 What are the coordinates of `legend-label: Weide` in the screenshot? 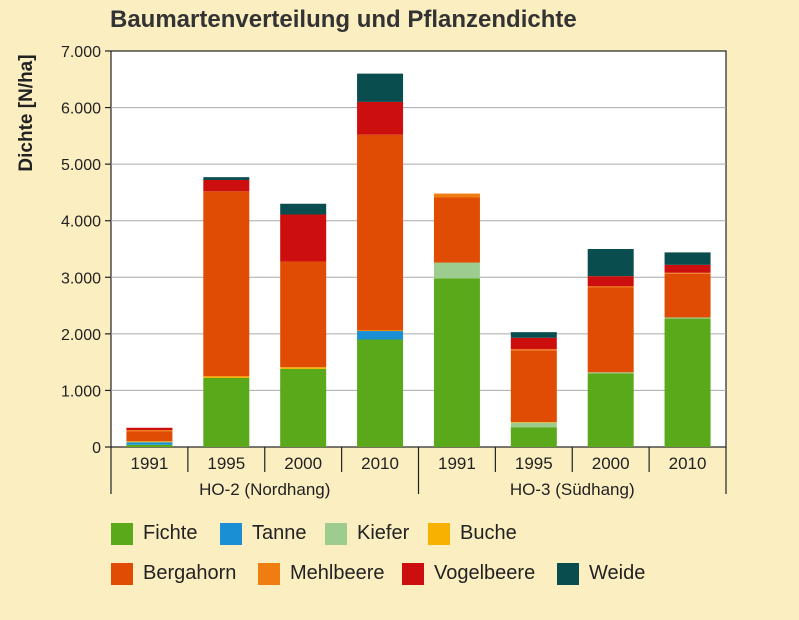 It's located at (617, 573).